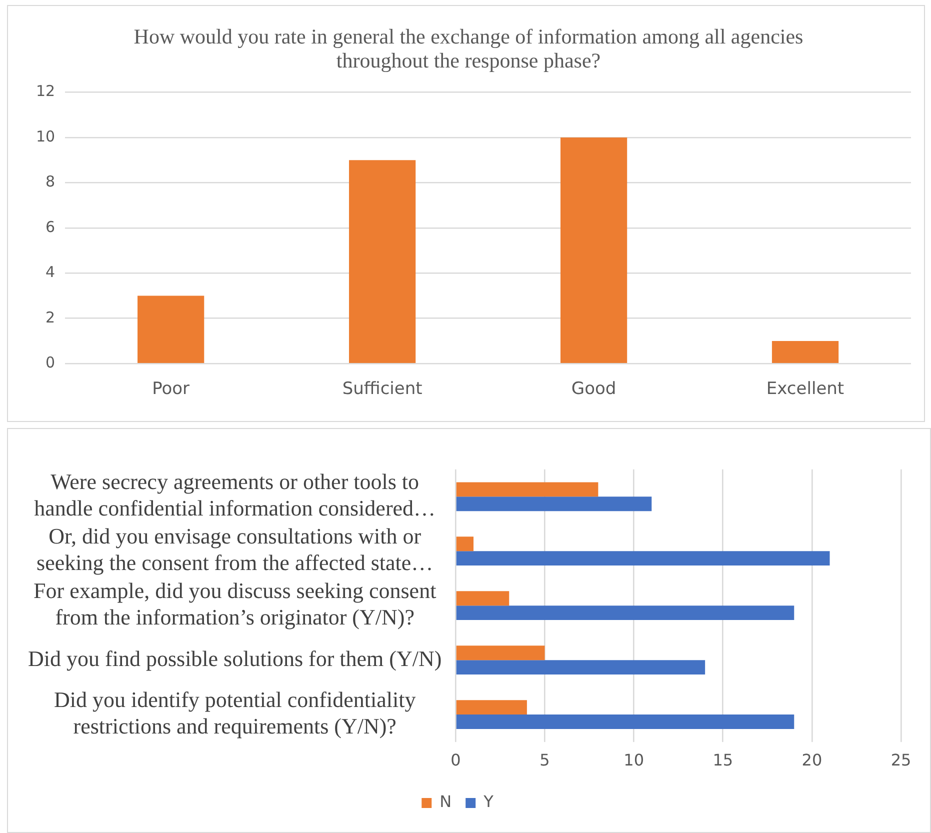  Describe the element at coordinates (46, 91) in the screenshot. I see `y-tick-label: 12` at that location.